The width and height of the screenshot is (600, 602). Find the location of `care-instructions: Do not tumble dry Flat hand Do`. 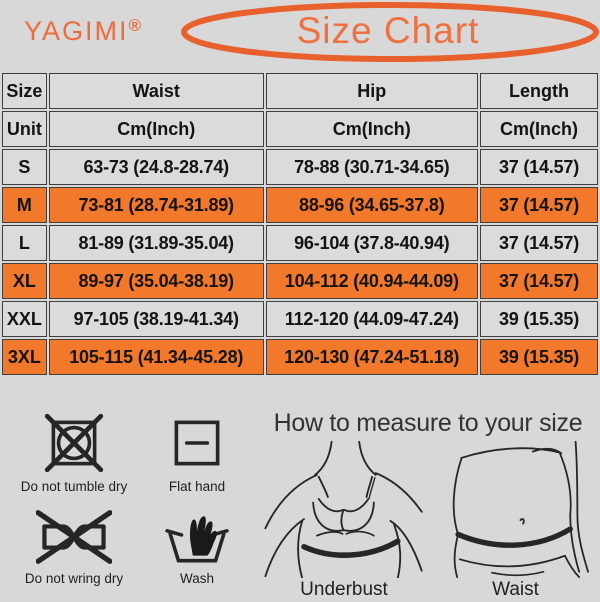

care-instructions: Do not tumble dry Flat hand Do is located at coordinates (128, 502).